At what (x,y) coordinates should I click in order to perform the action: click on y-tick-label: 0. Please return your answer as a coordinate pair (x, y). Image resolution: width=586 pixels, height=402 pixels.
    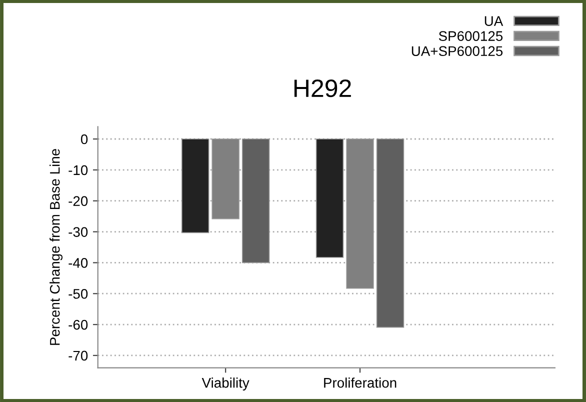
    Looking at the image, I should click on (84, 139).